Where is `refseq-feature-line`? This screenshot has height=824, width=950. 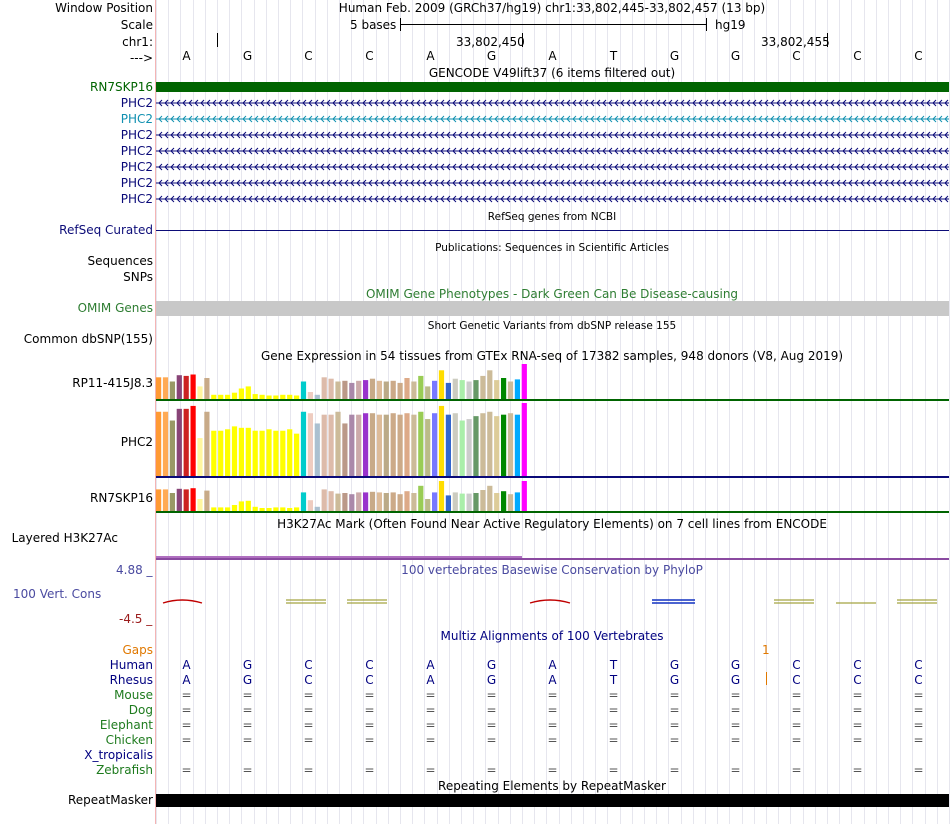
refseq-feature-line is located at coordinates (552, 230).